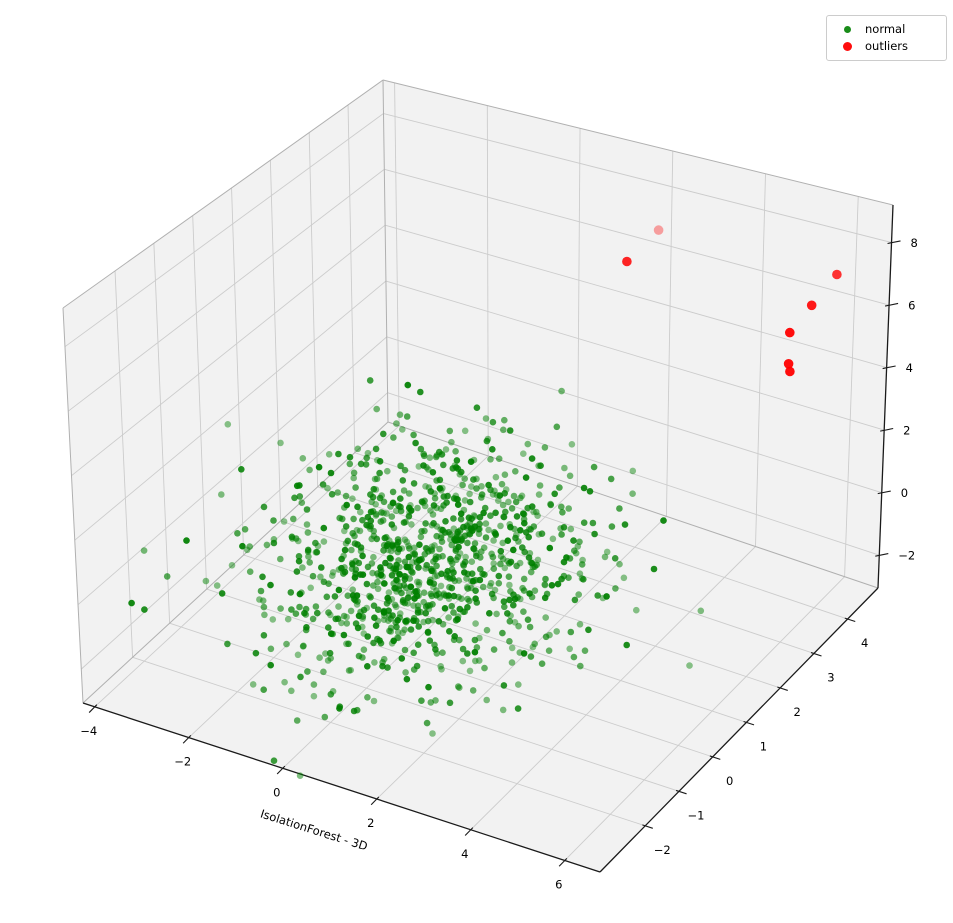 The image size is (953, 923). I want to click on z-tick-label: 2, so click(906, 431).